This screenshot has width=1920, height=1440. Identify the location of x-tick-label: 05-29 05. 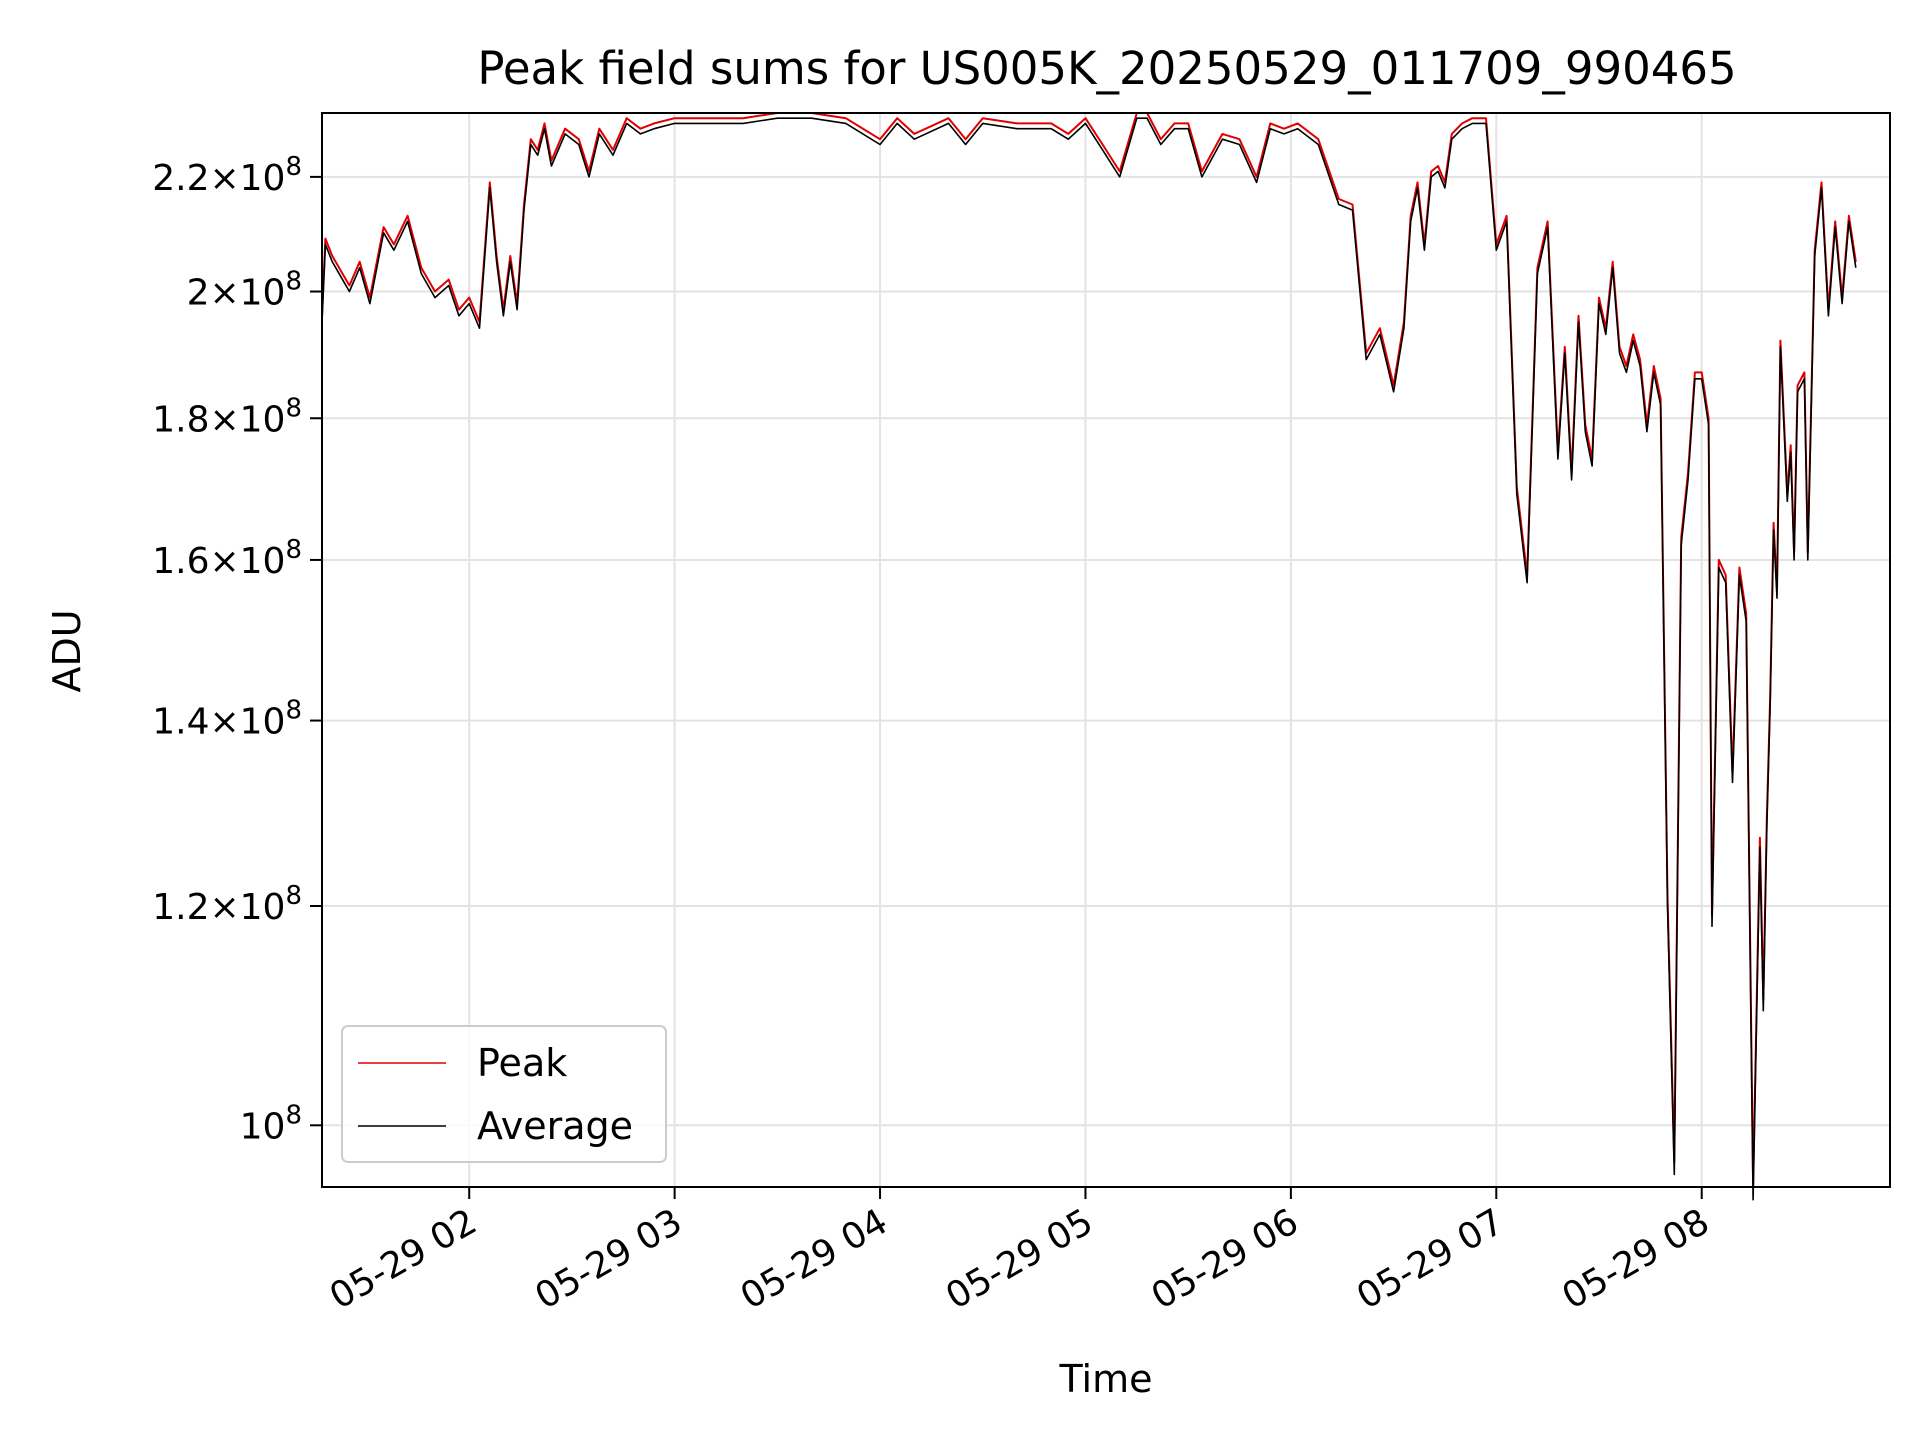
(1019, 1259).